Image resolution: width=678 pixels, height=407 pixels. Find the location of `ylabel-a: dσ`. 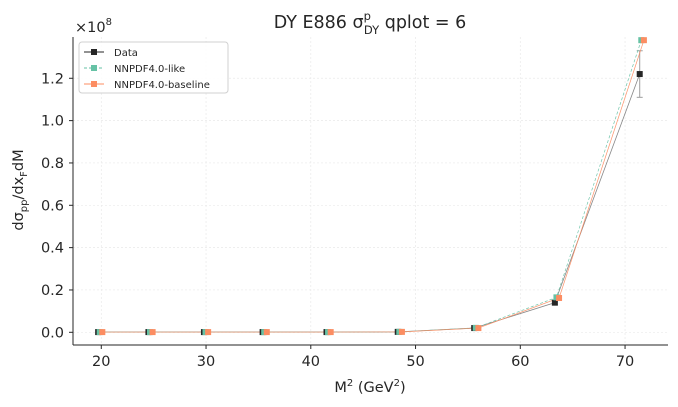

ylabel-a: dσ is located at coordinates (19, 221).